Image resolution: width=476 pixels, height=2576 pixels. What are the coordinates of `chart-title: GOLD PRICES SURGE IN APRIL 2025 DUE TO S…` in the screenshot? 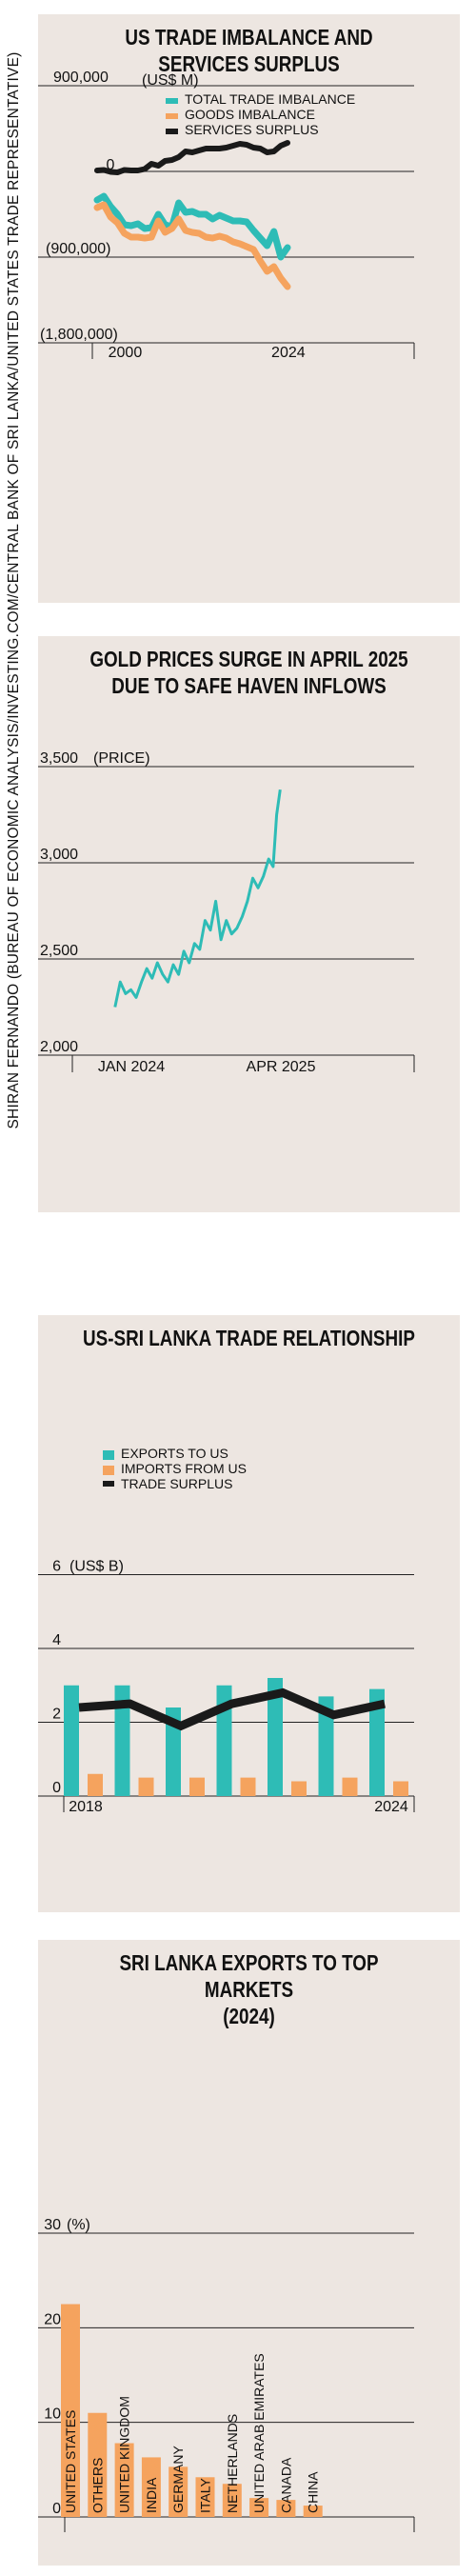 It's located at (249, 672).